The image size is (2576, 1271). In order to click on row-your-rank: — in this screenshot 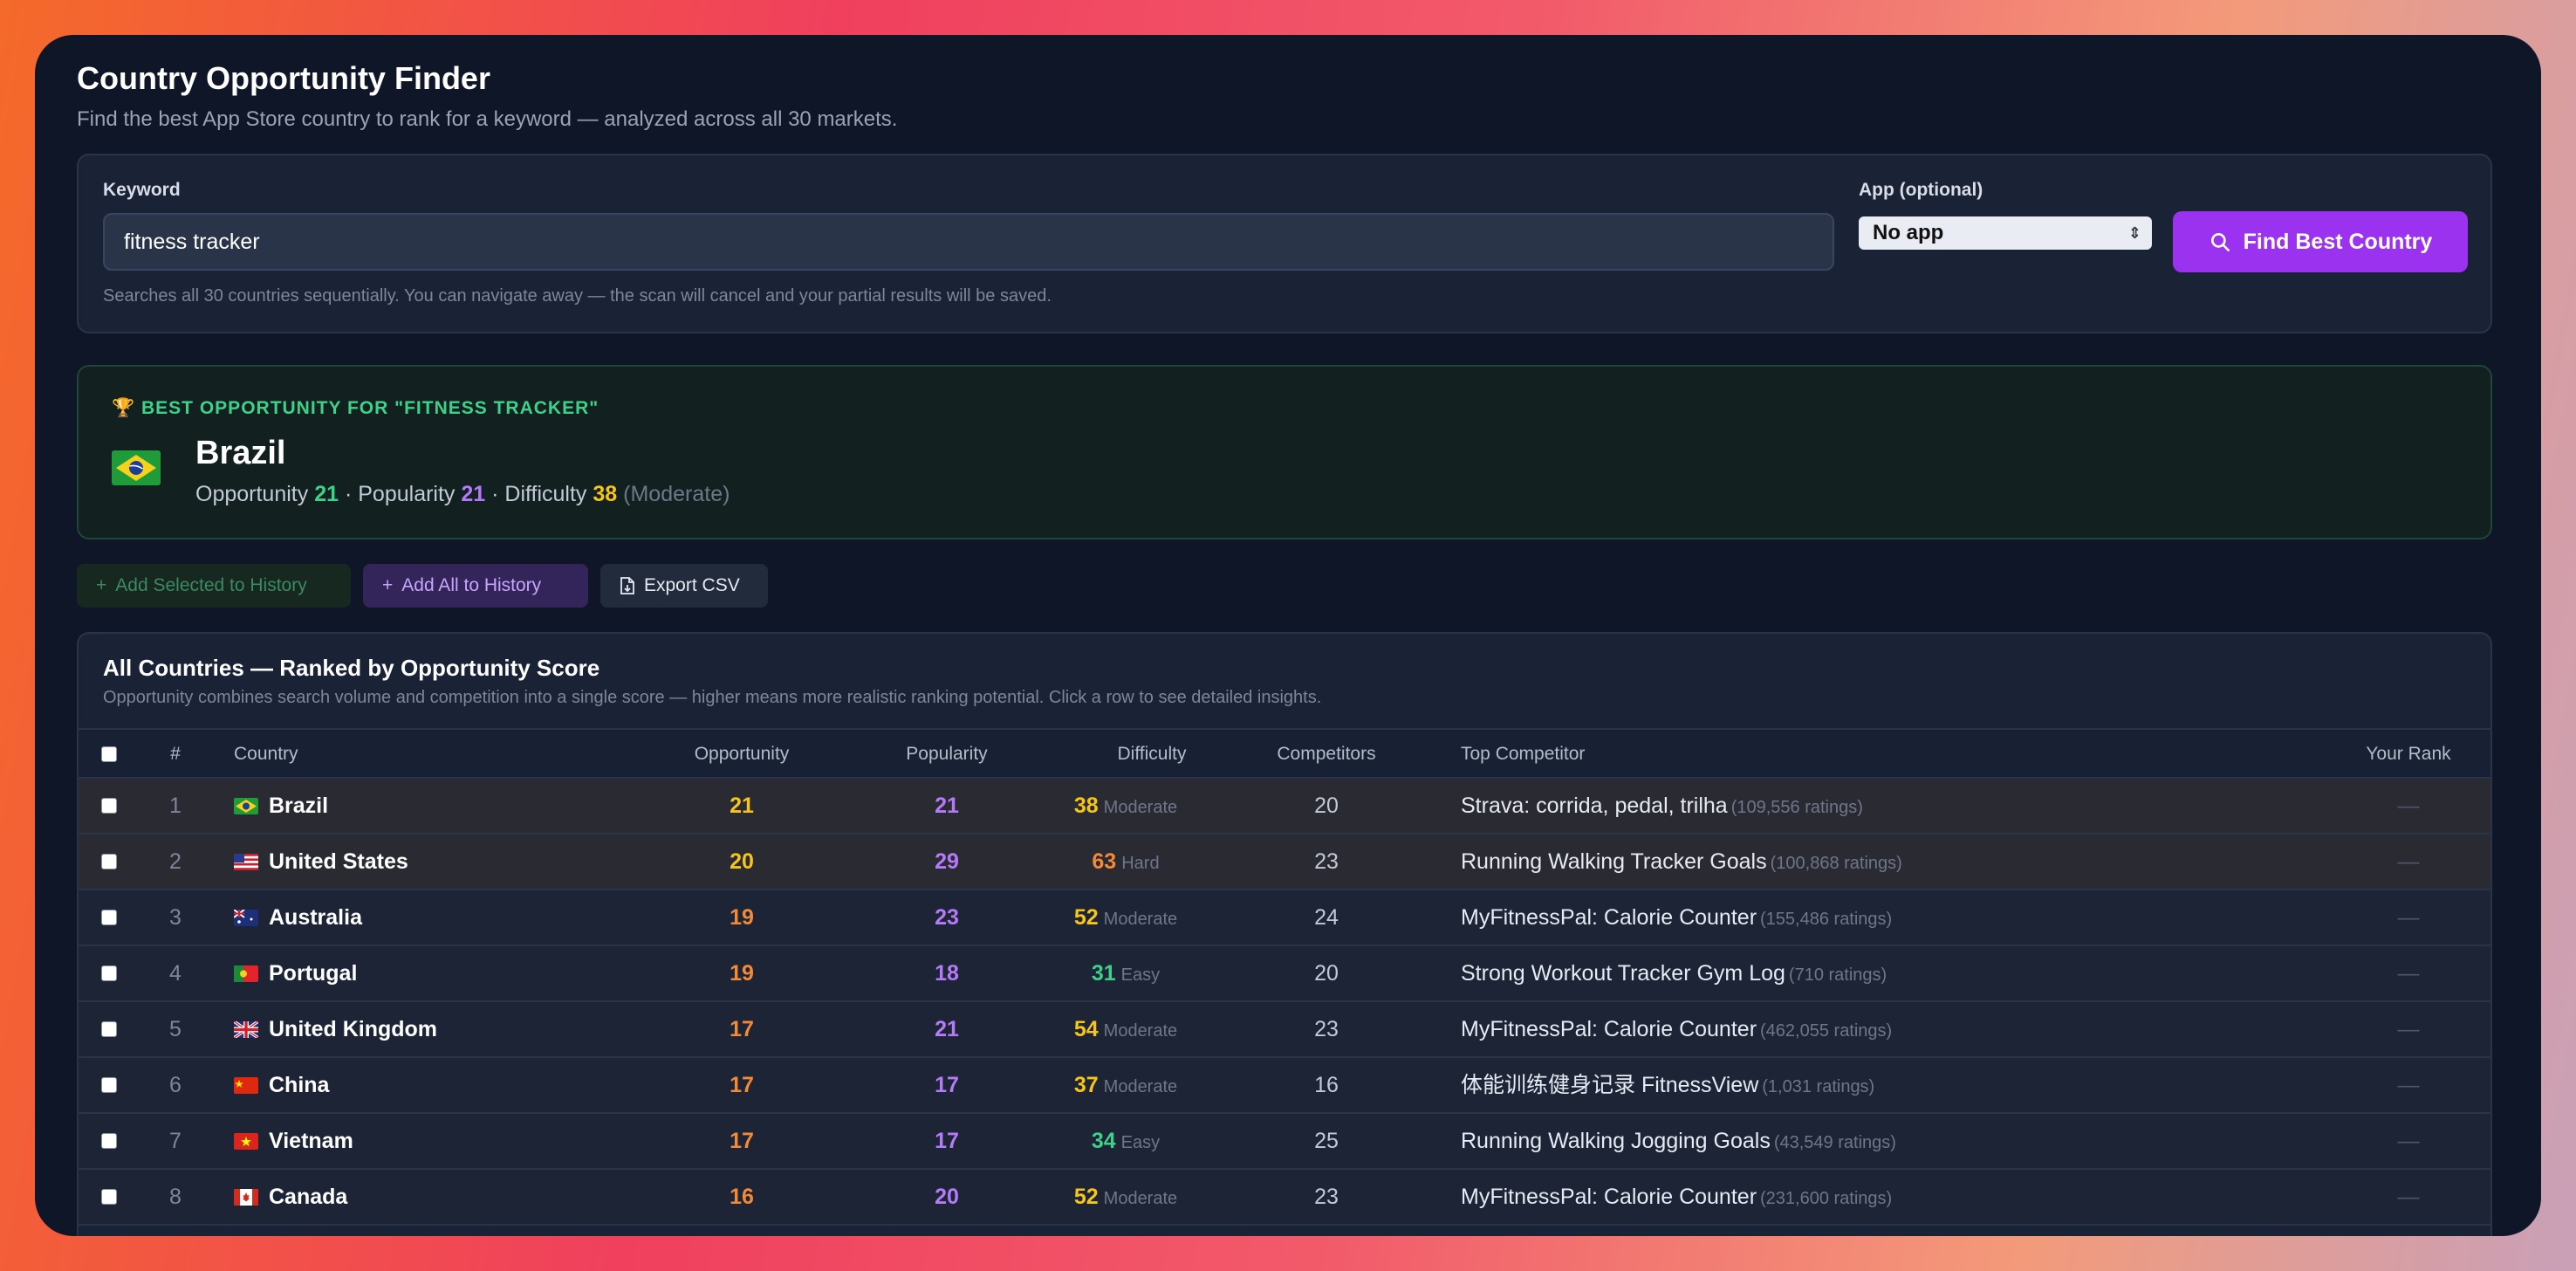, I will do `click(2409, 1085)`.